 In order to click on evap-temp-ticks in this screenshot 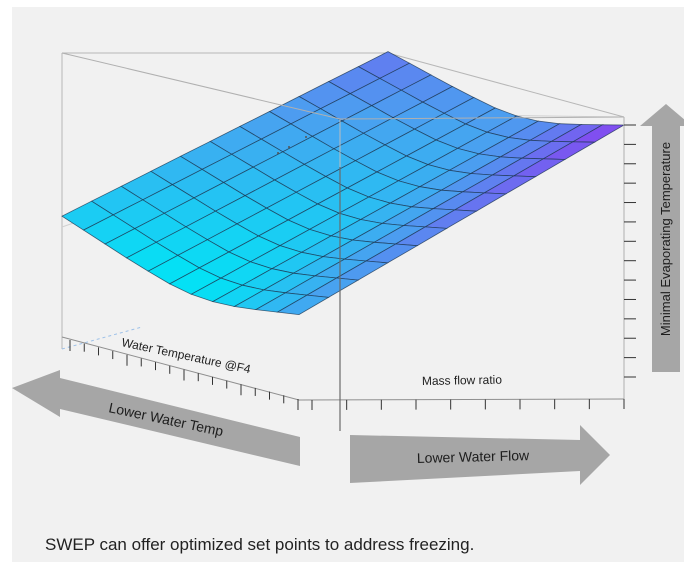, I will do `click(630, 251)`.